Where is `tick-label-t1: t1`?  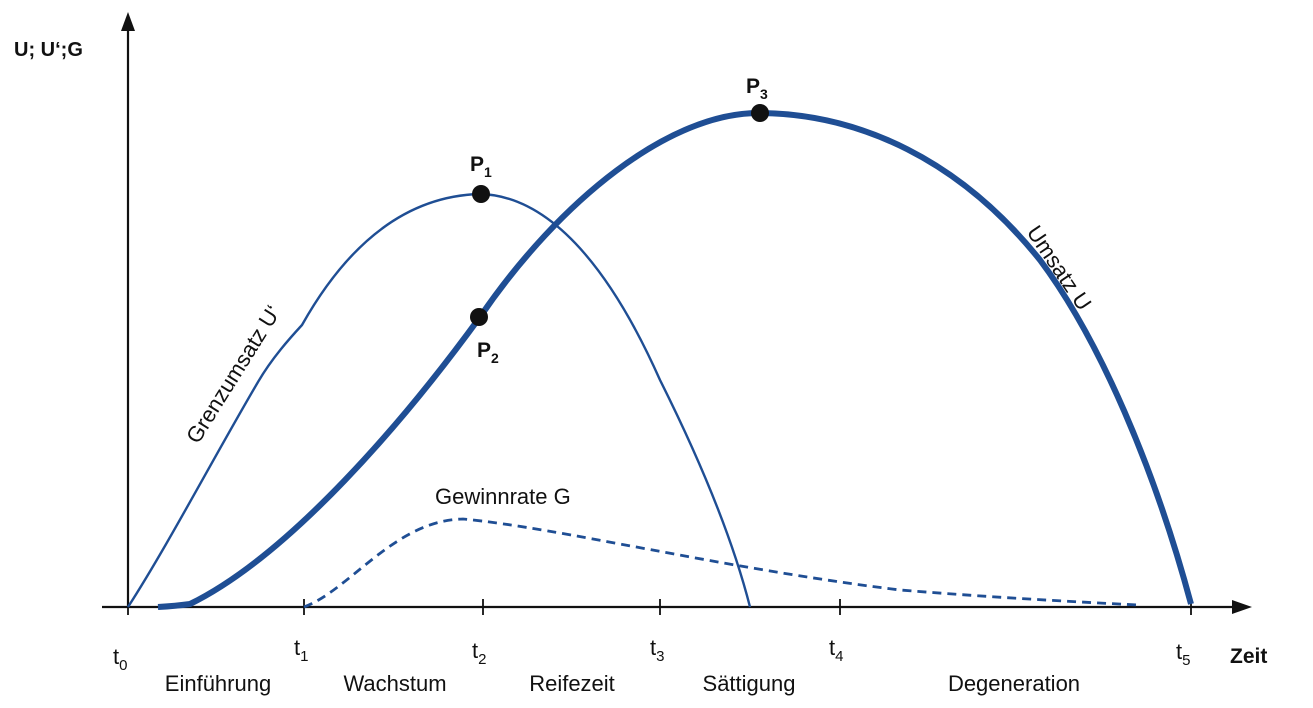
tick-label-t1: t1 is located at coordinates (301, 650).